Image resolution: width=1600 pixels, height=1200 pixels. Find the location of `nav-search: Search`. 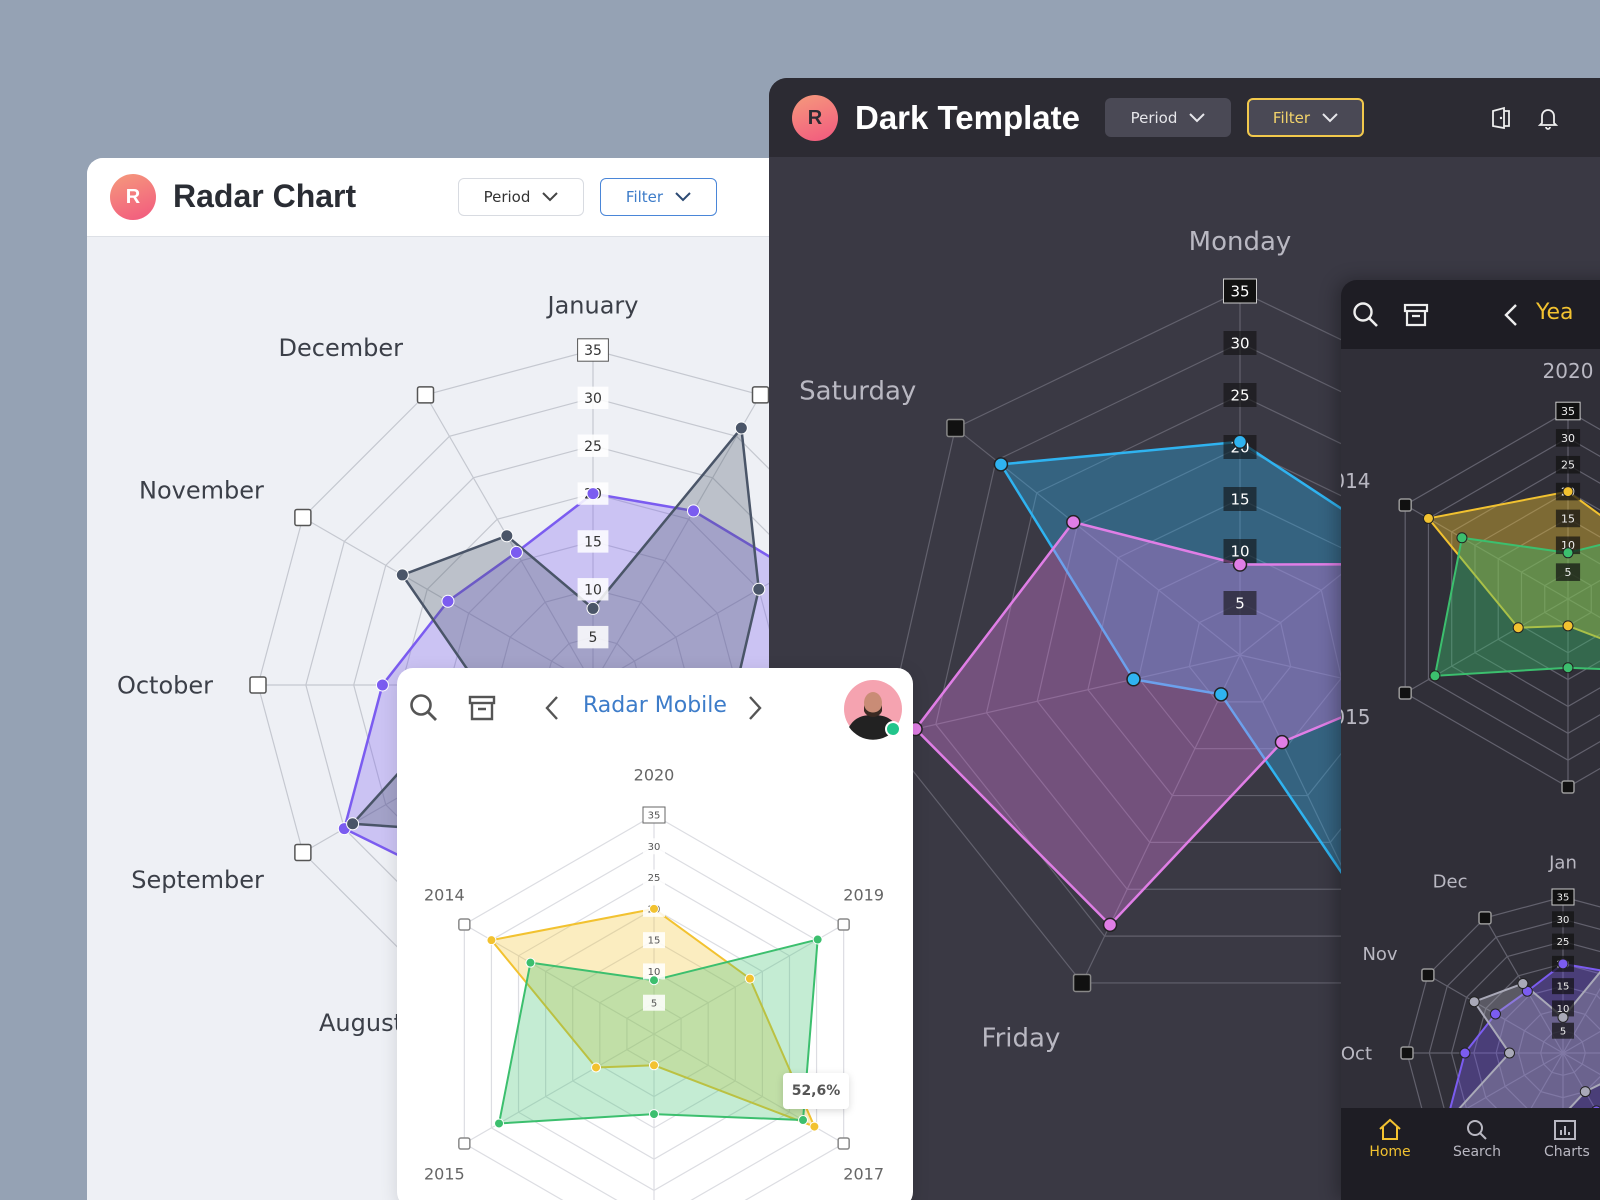

nav-search: Search is located at coordinates (1477, 1139).